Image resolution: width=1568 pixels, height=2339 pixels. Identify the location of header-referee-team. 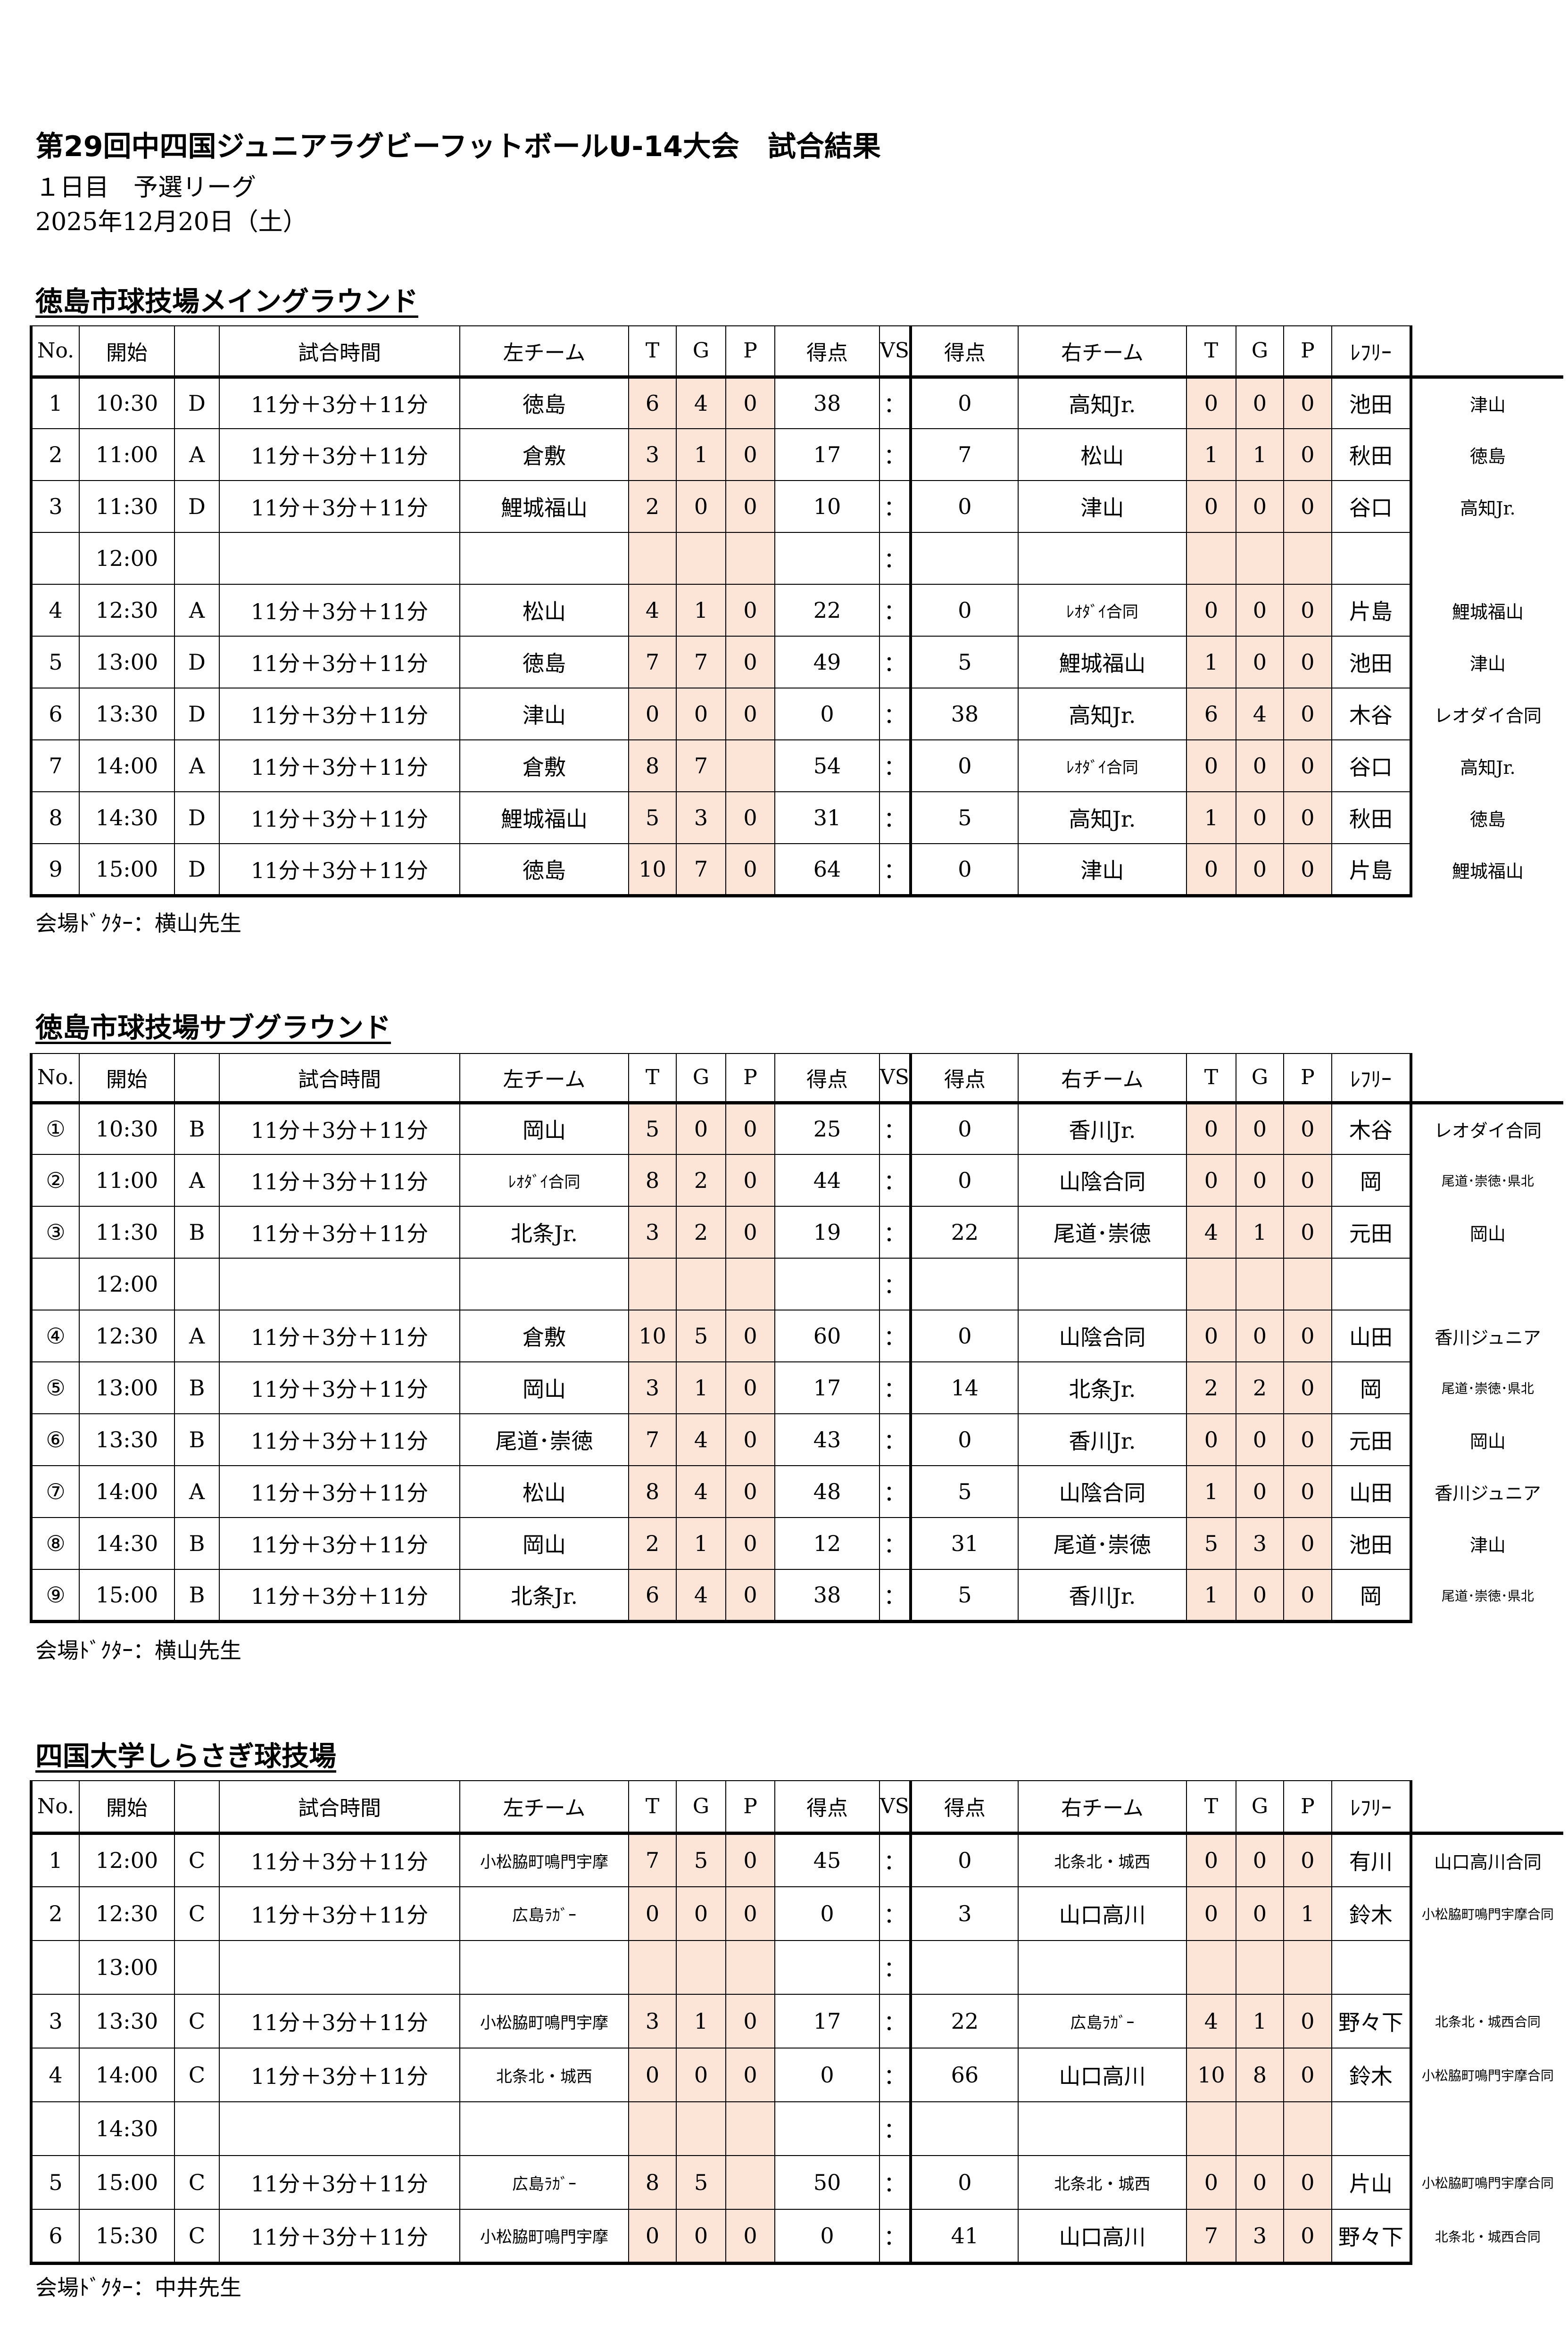
(1487, 1078).